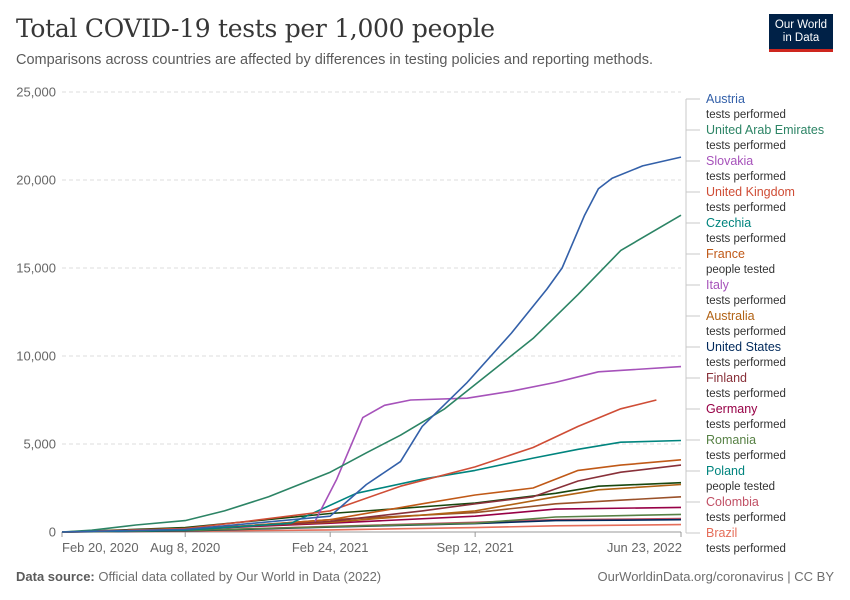  Describe the element at coordinates (36, 180) in the screenshot. I see `y-tick-label: 20,000` at that location.